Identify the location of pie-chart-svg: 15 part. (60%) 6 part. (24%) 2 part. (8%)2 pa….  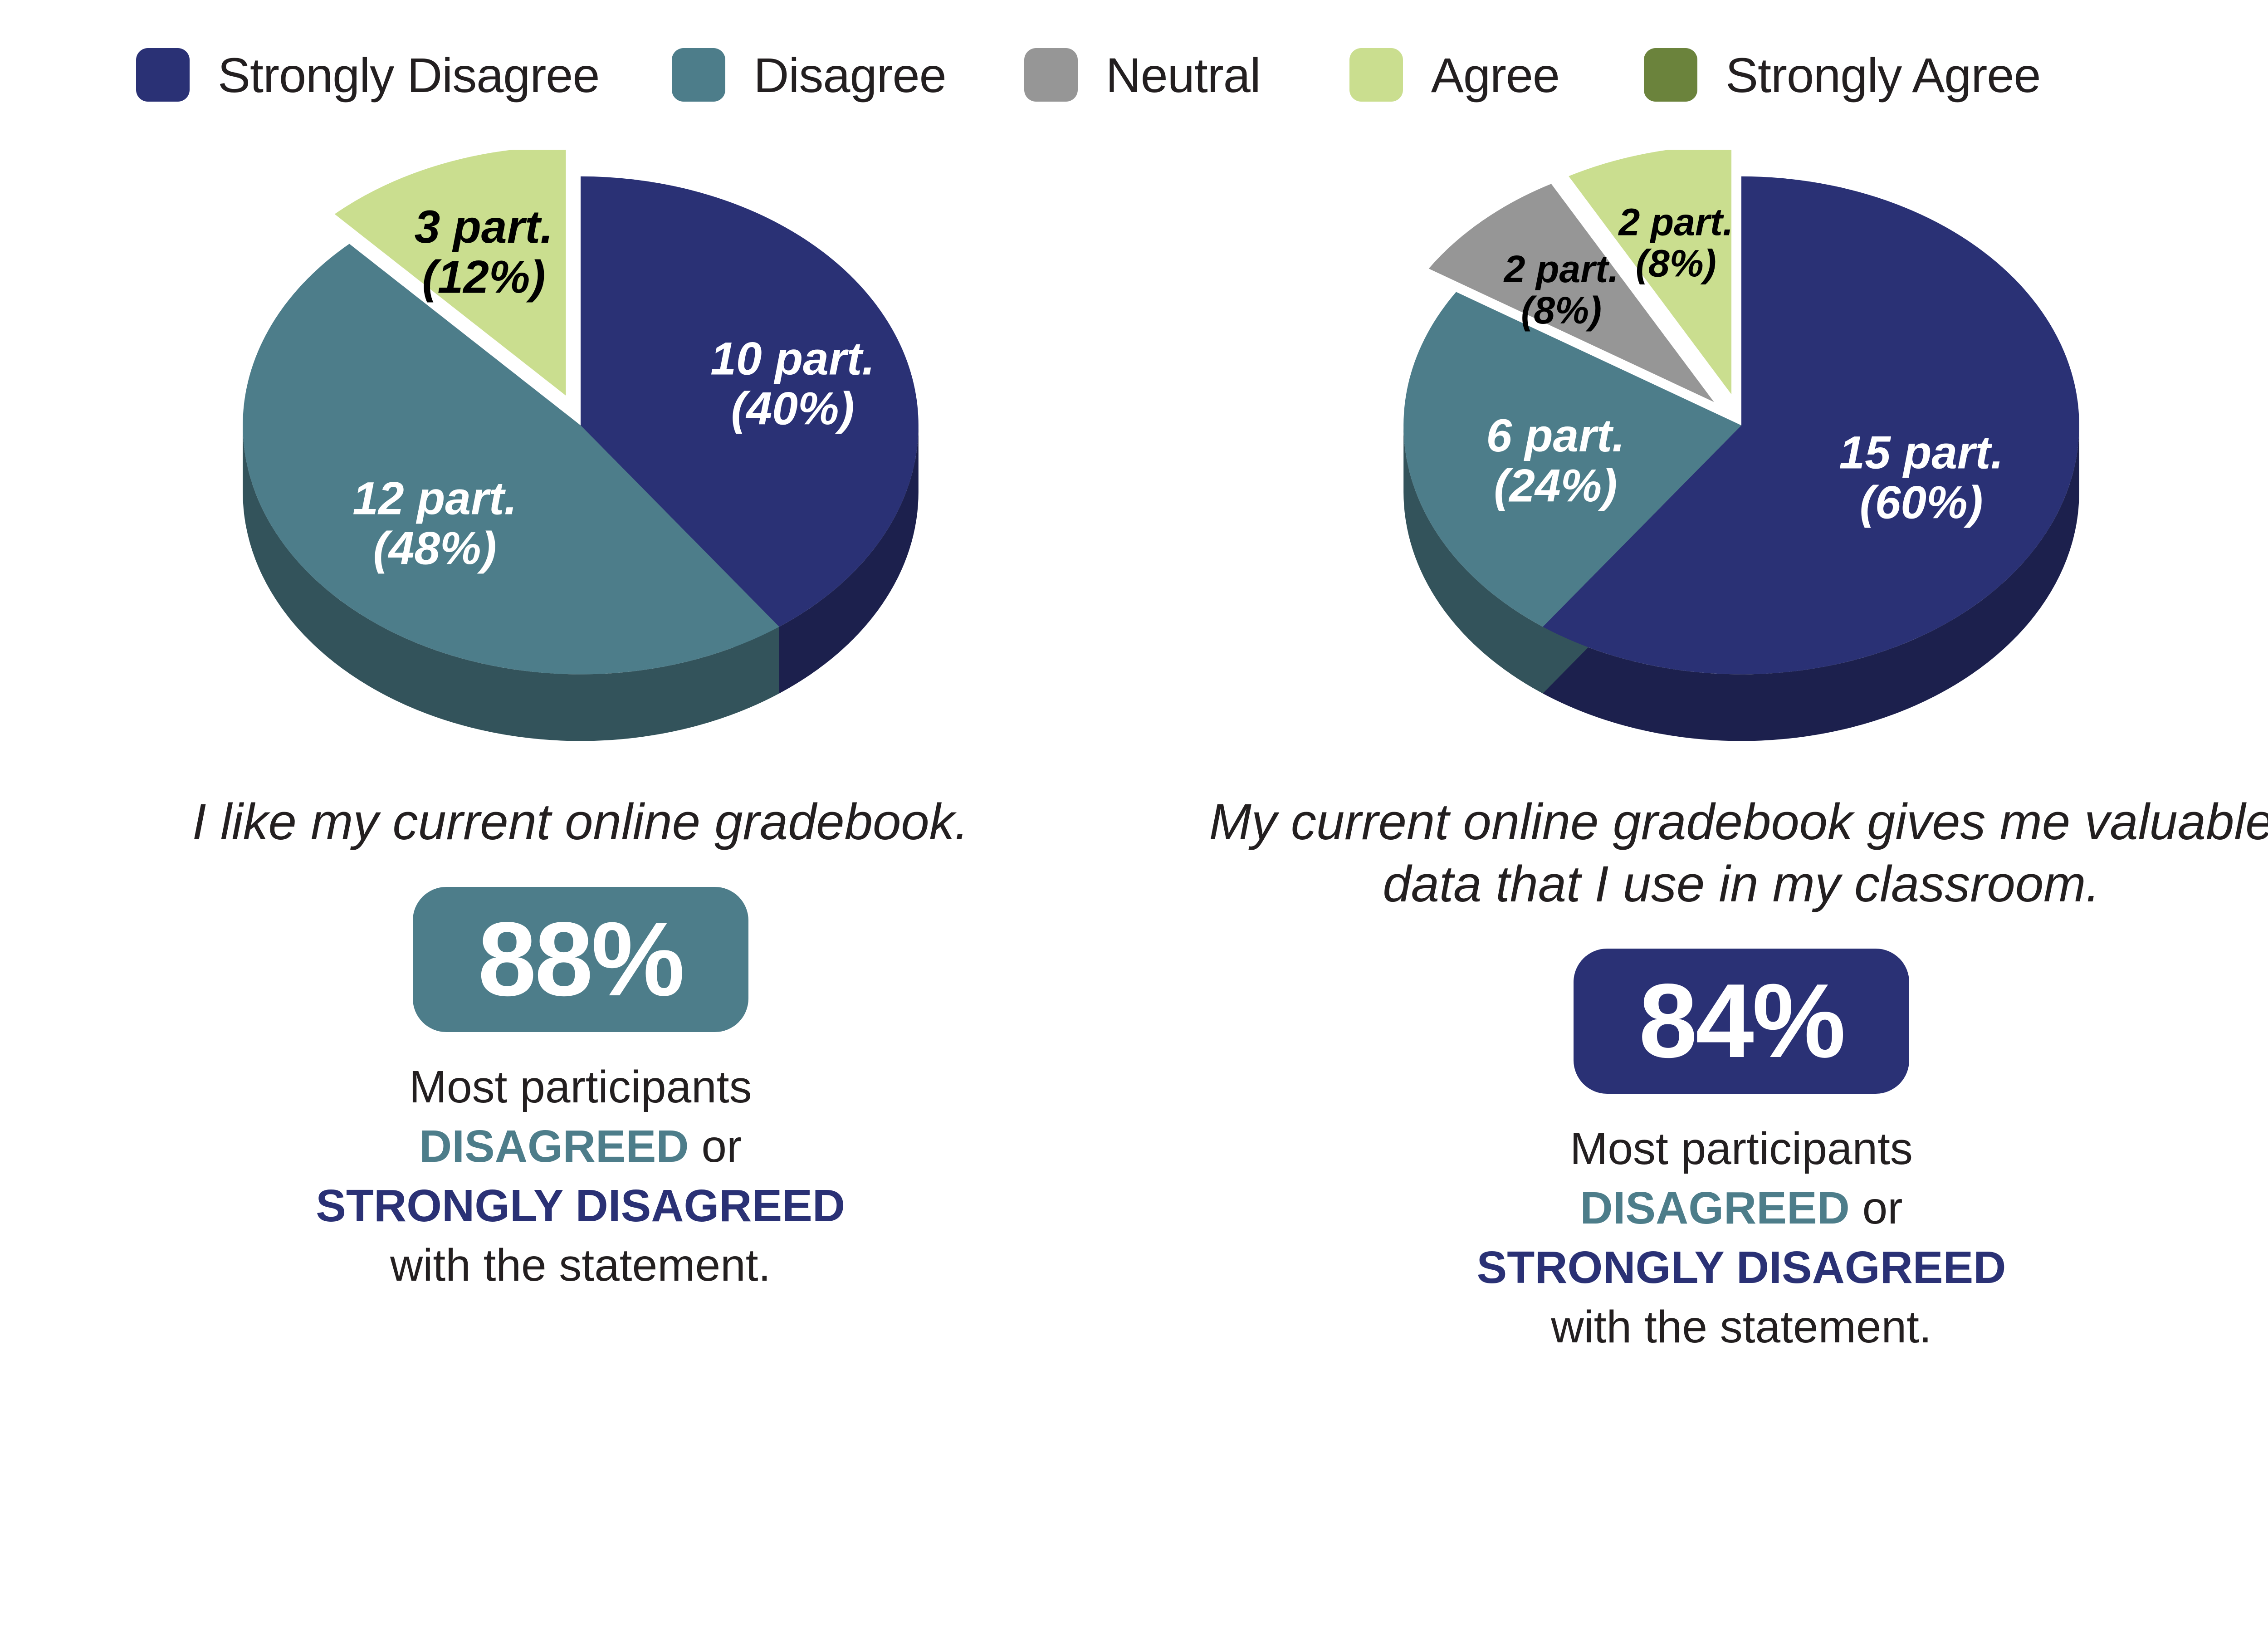
(1741, 446).